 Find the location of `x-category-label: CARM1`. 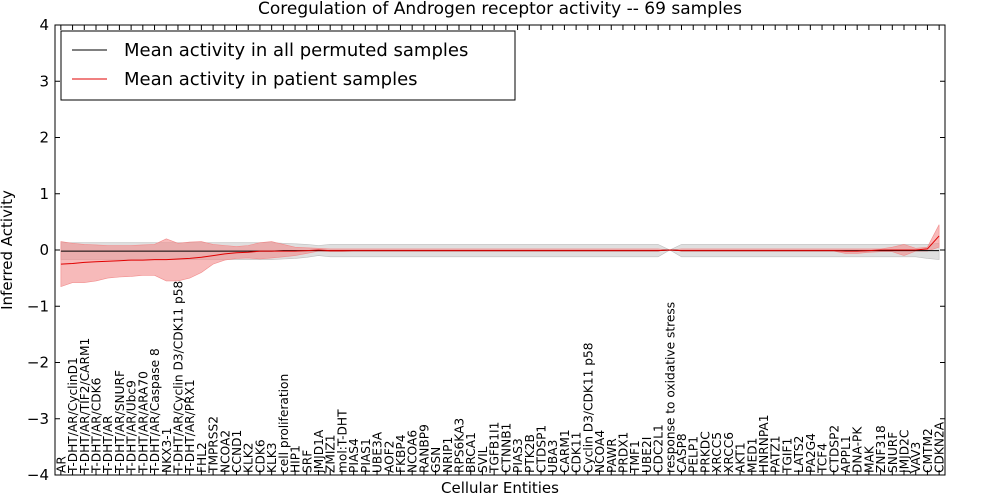

x-category-label: CARM1 is located at coordinates (565, 451).